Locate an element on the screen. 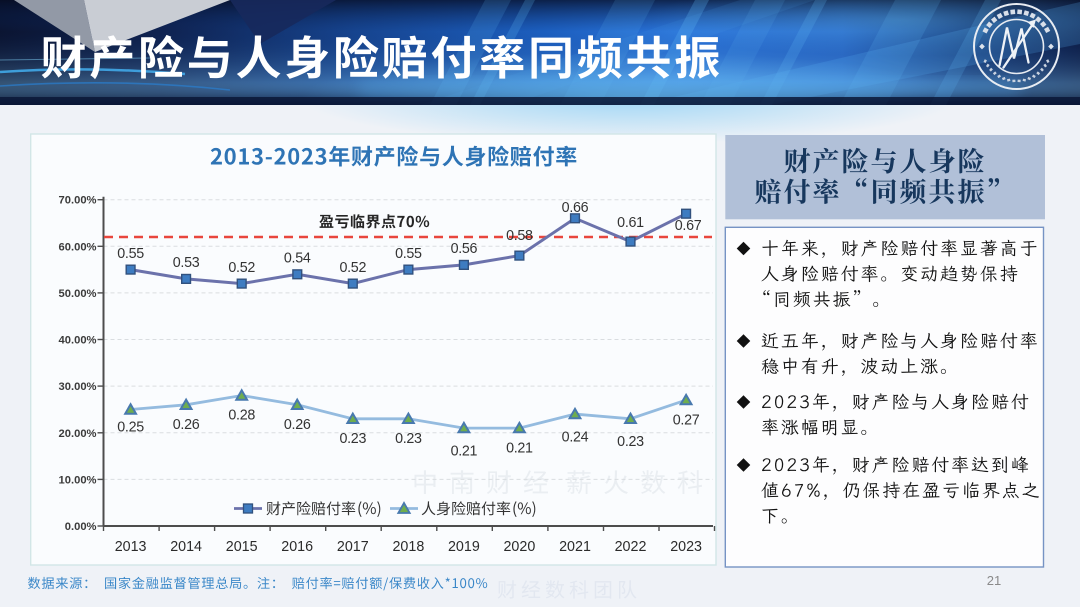 The width and height of the screenshot is (1080, 607). svg-text: 0.66 is located at coordinates (575, 208).